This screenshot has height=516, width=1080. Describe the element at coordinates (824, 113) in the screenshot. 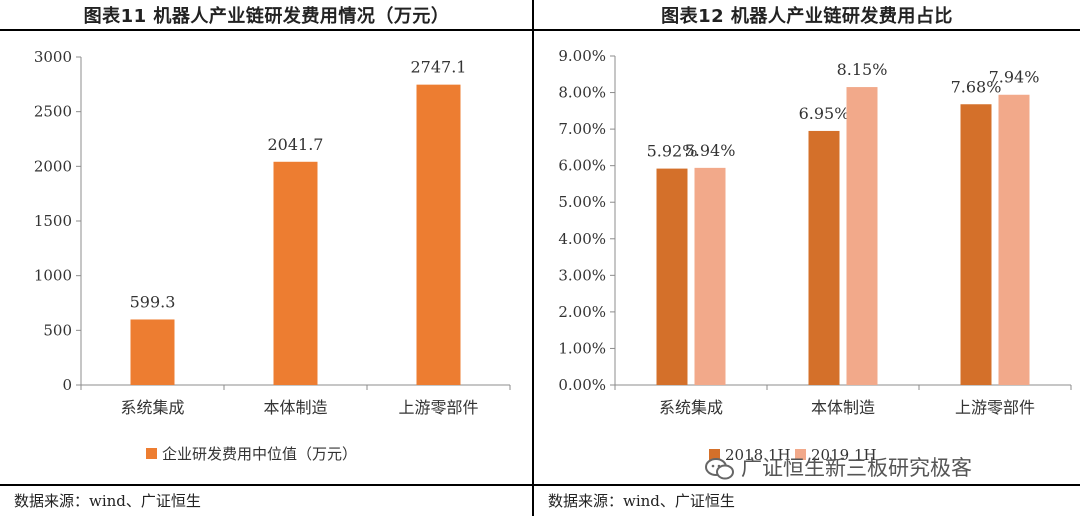

I see `data-label: 6.95%` at that location.